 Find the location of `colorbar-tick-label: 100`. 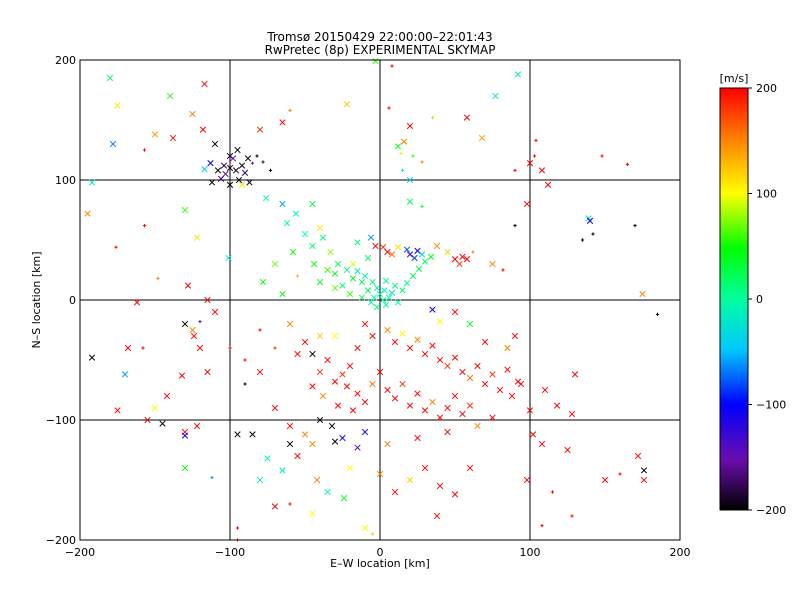

colorbar-tick-label: 100 is located at coordinates (766, 194).